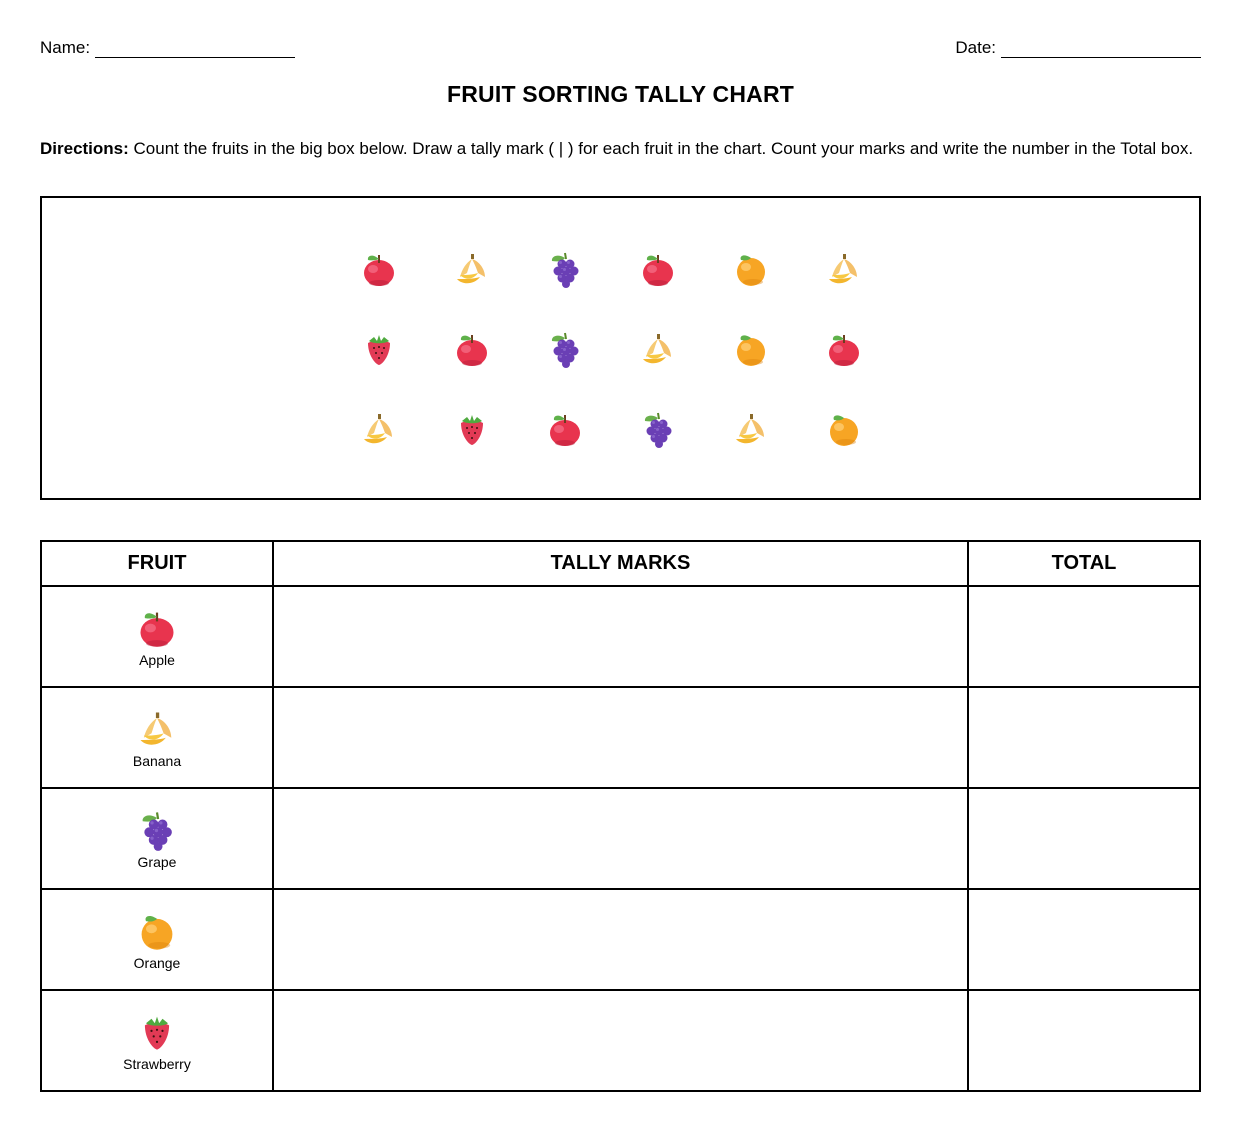 This screenshot has width=1241, height=1132. Describe the element at coordinates (620, 50) in the screenshot. I see `header-row: Name: Date:` at that location.